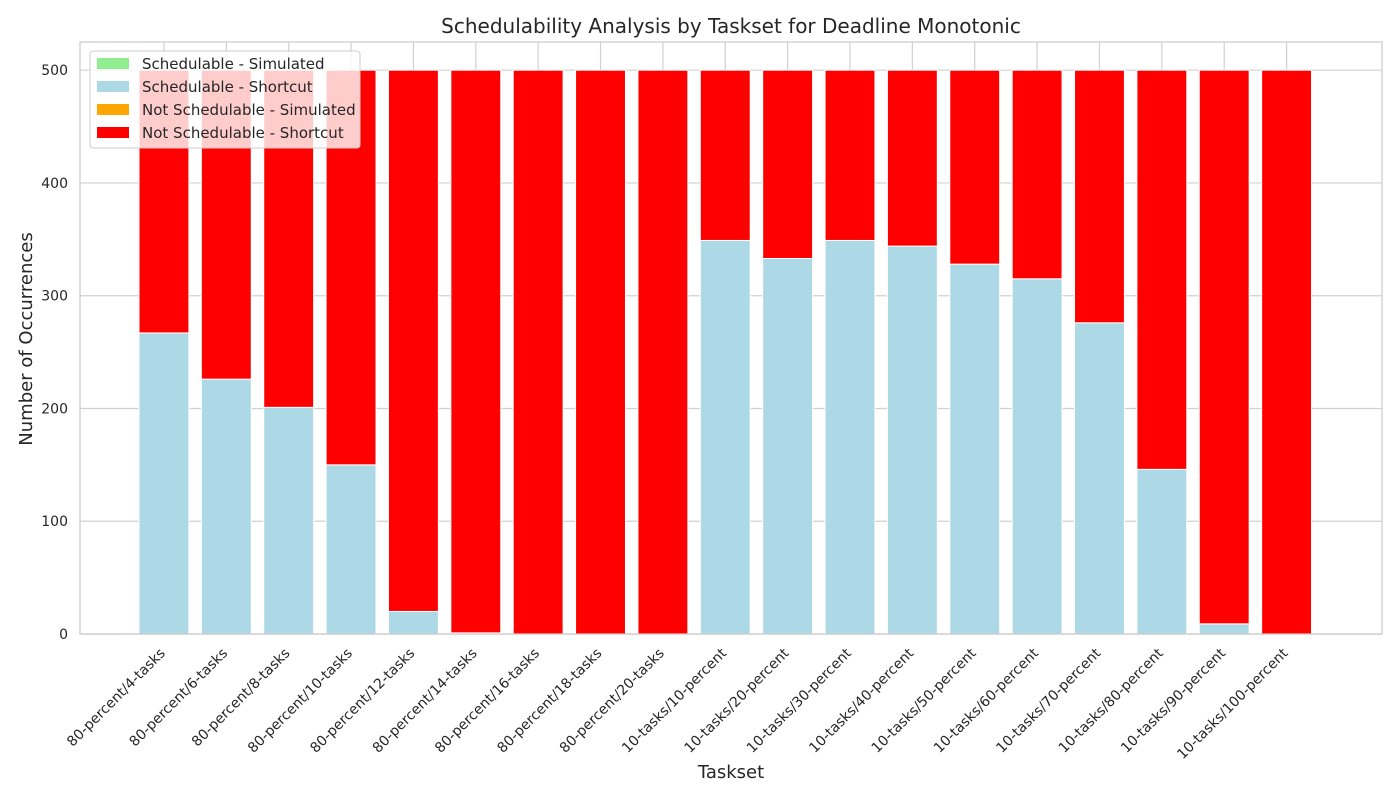 The image size is (1400, 800). I want to click on y-tick-label: 500, so click(54, 71).